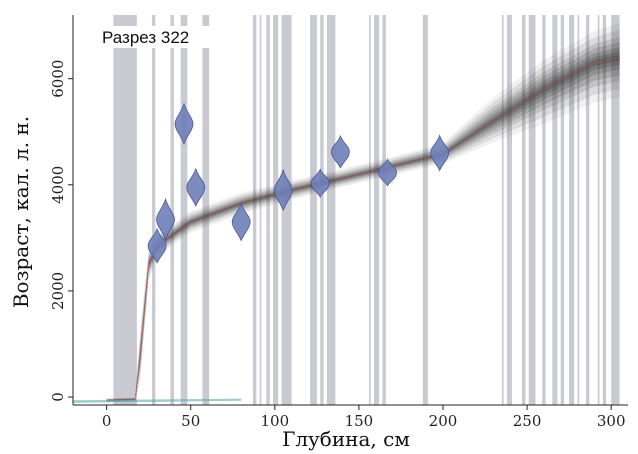  What do you see at coordinates (527, 421) in the screenshot?
I see `x-tick-label: 250` at bounding box center [527, 421].